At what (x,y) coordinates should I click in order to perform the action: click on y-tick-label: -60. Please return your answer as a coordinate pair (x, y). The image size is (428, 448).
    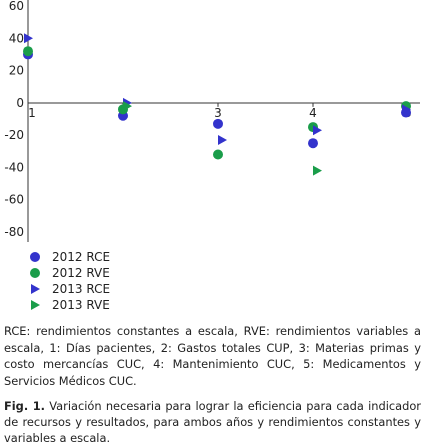
    Looking at the image, I should click on (14, 200).